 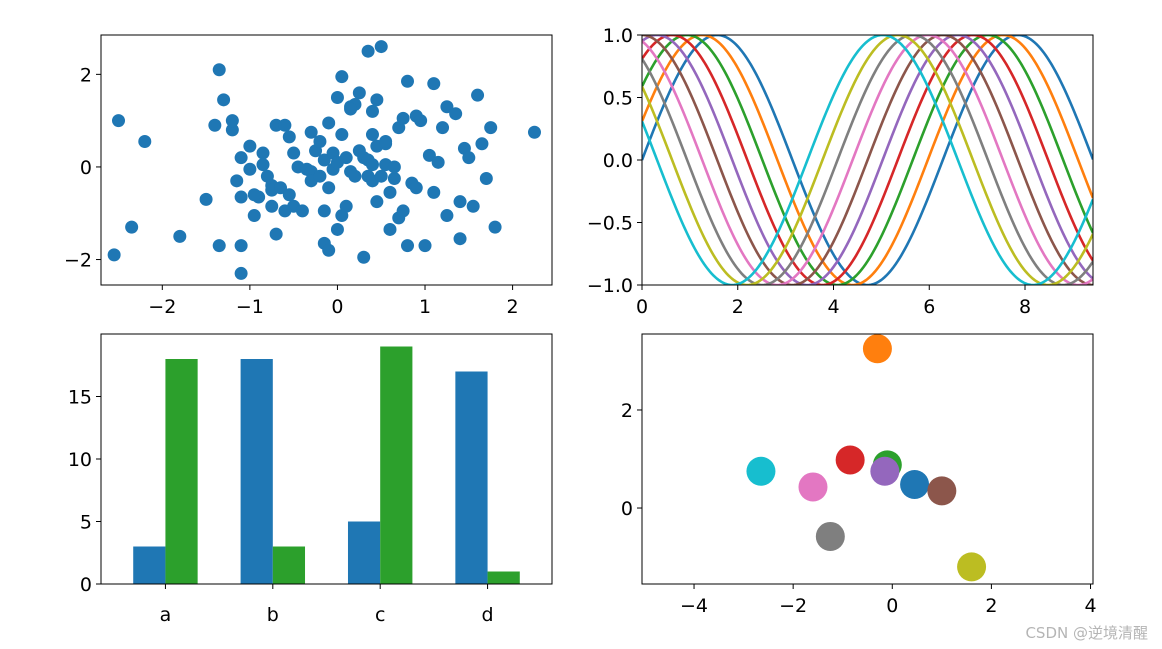 I want to click on lines-xtick-label: 6, so click(x=929, y=307).